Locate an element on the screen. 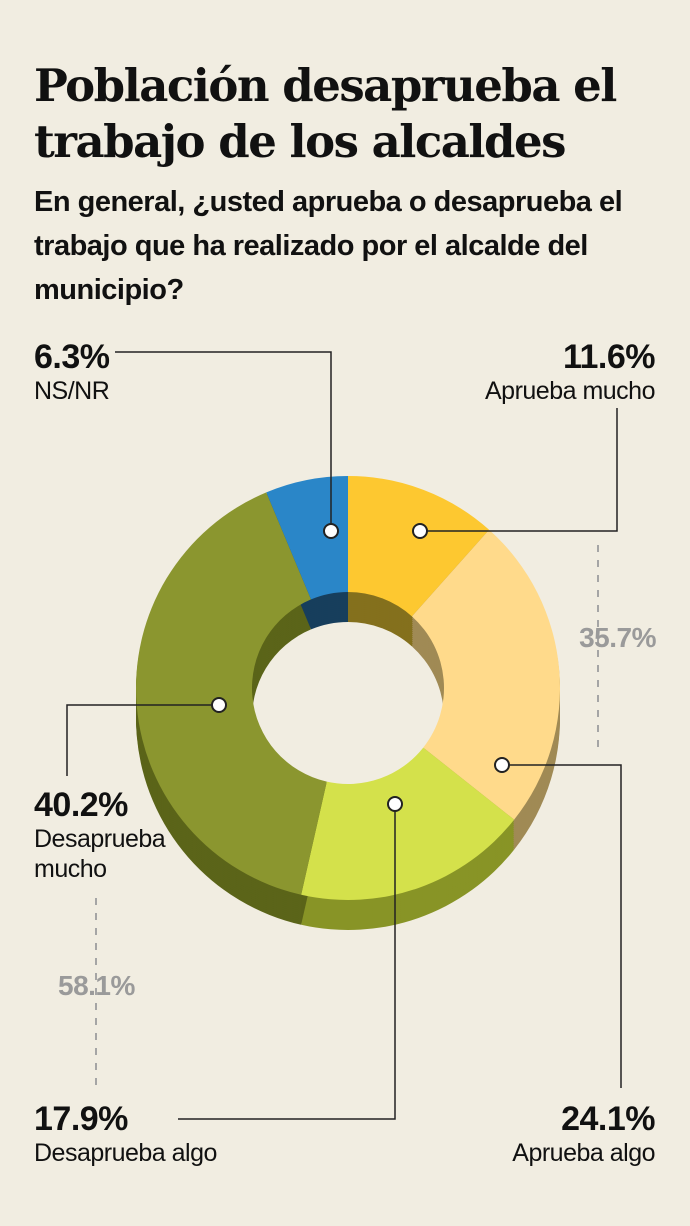  label-nsnr-name: NS/NR is located at coordinates (72, 391).